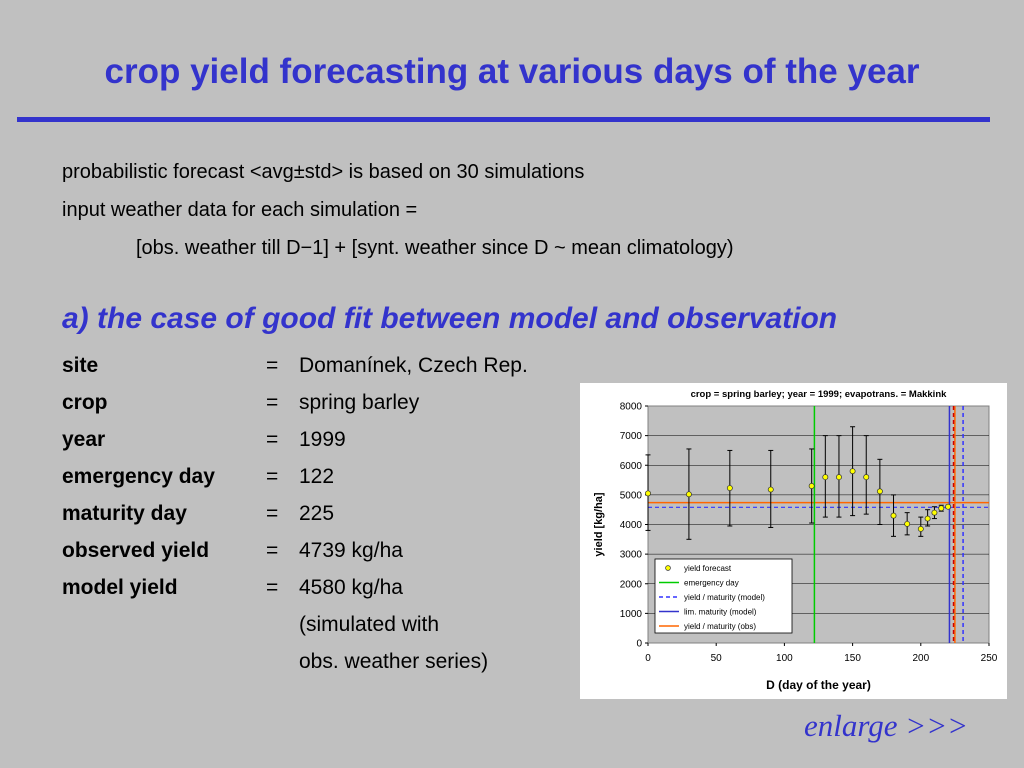 Image resolution: width=1024 pixels, height=768 pixels. I want to click on x-axis-label: D (day of the year), so click(818, 685).